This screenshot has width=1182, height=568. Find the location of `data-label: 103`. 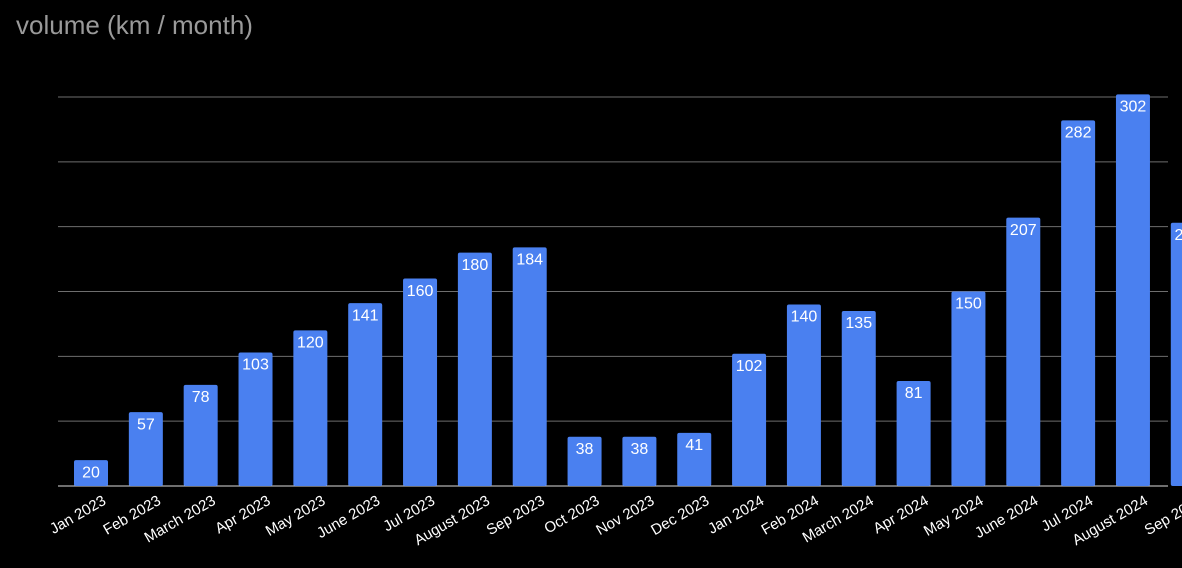

data-label: 103 is located at coordinates (255, 365).